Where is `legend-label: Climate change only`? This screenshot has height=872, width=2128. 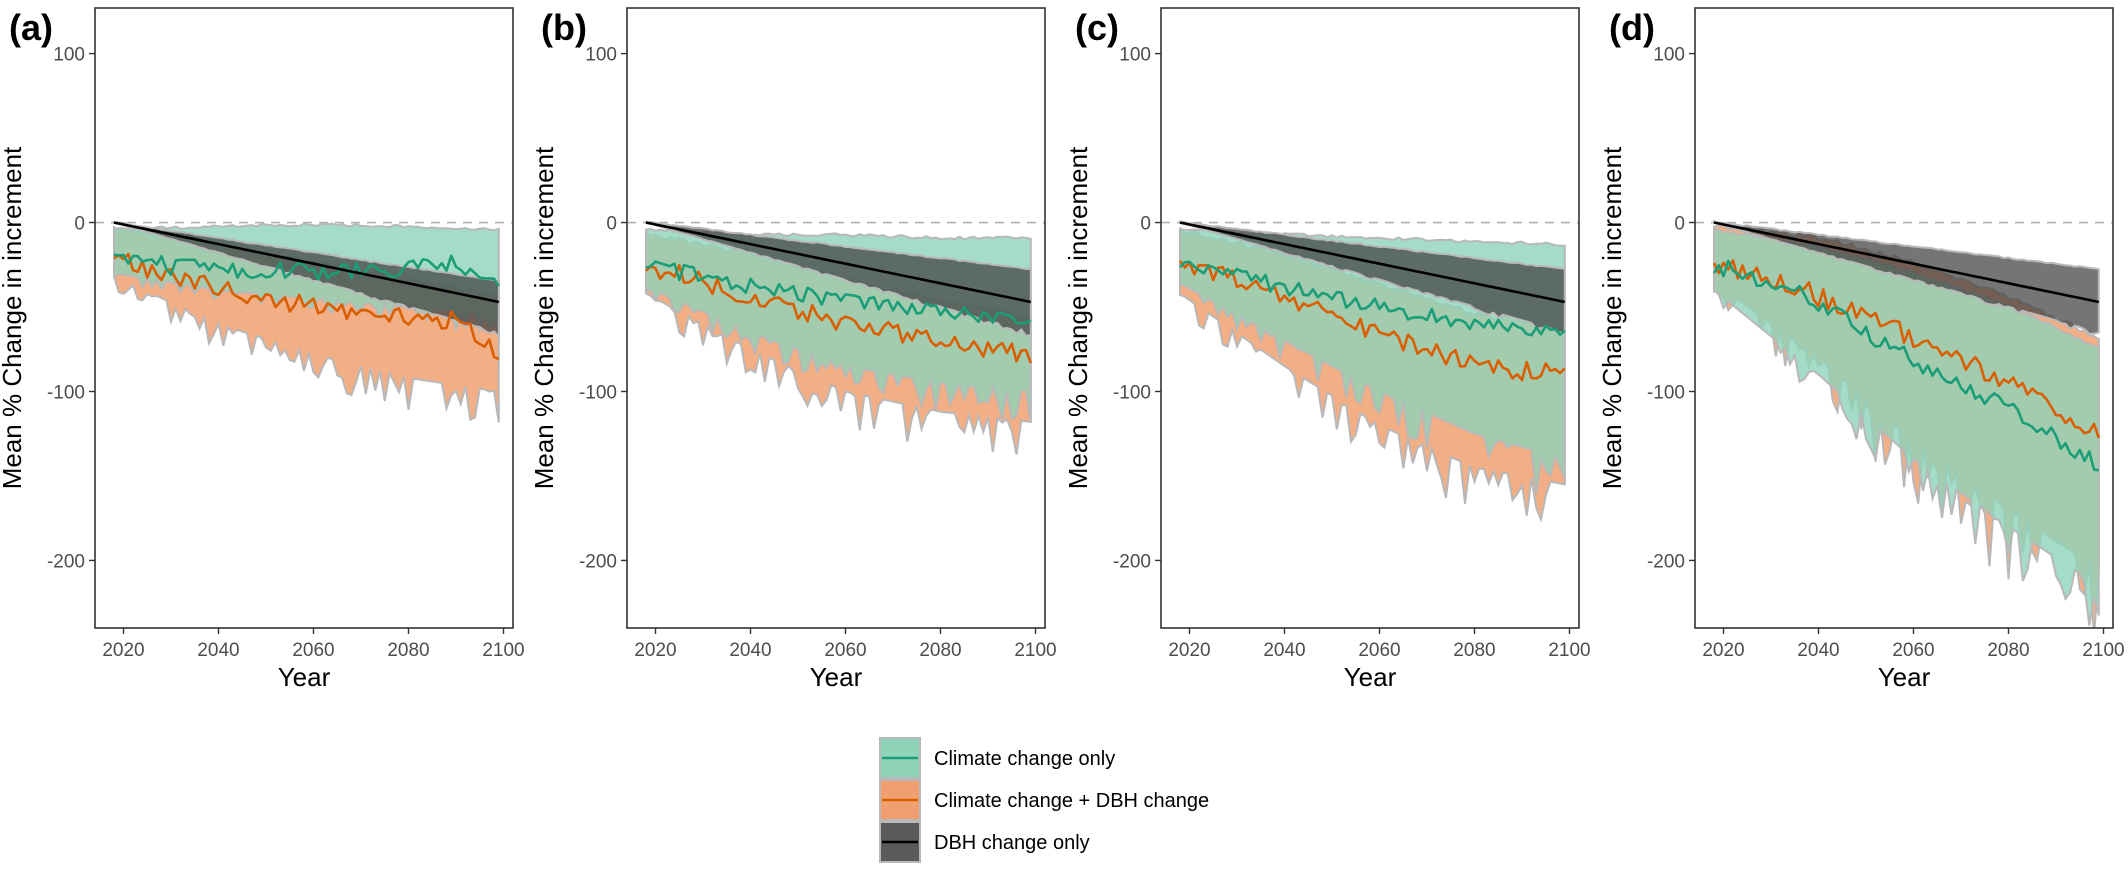
legend-label: Climate change only is located at coordinates (1024, 759).